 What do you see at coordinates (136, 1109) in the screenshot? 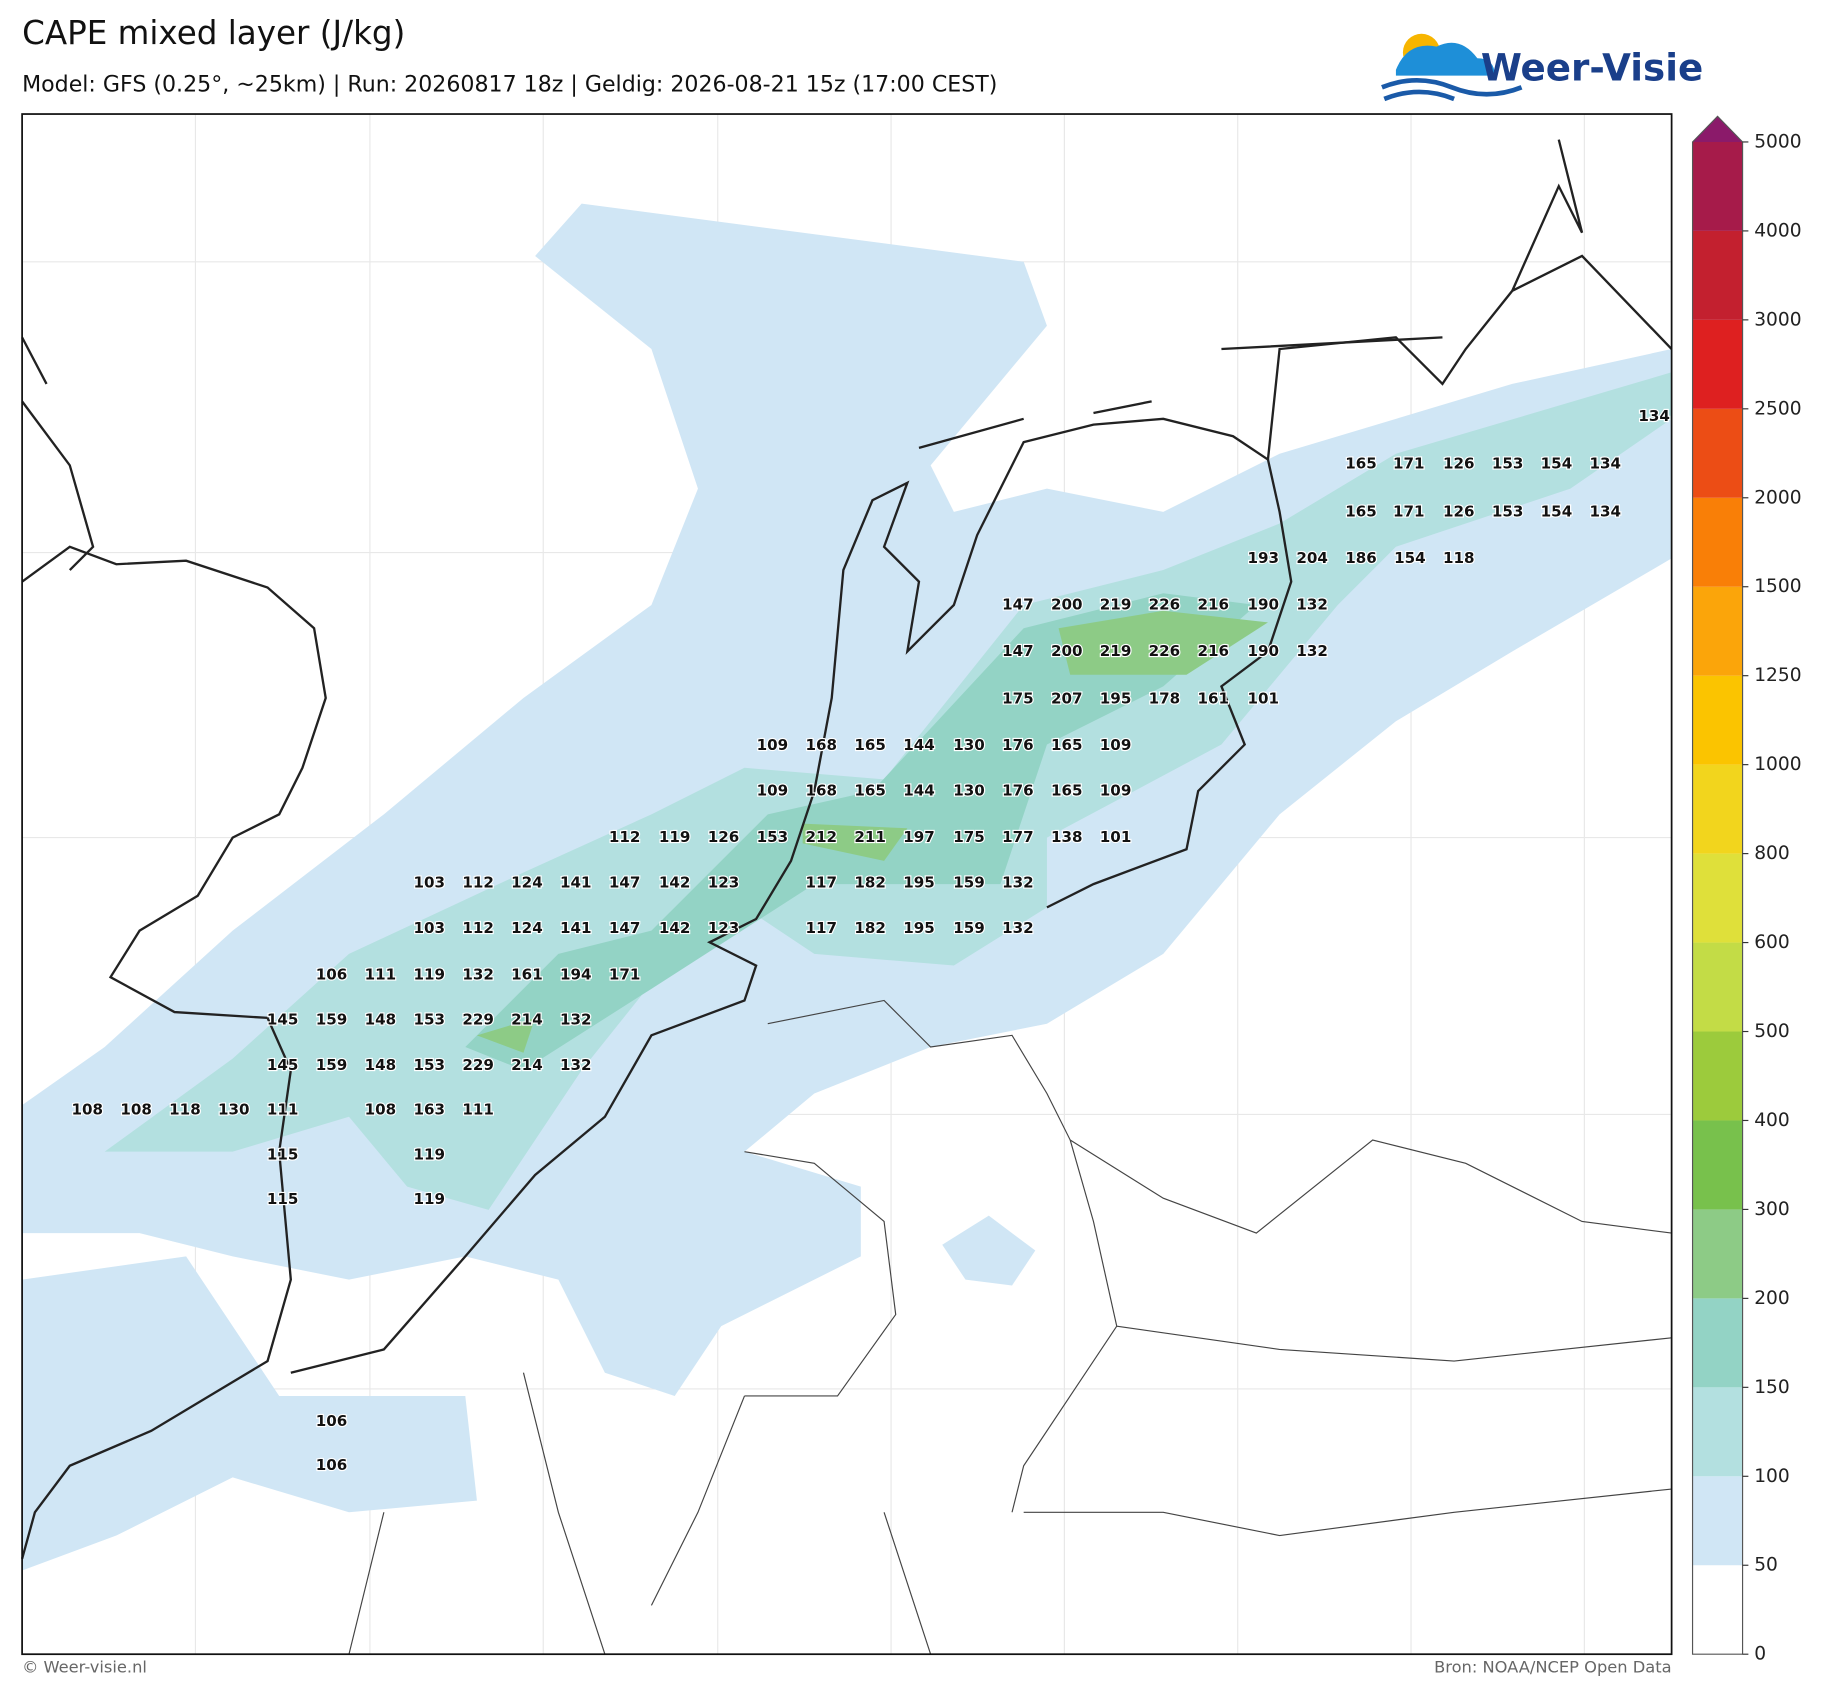
I see `map-value-label: 108` at bounding box center [136, 1109].